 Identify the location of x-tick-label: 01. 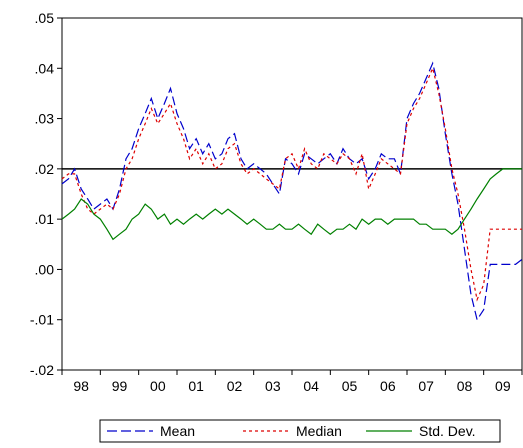
(196, 386).